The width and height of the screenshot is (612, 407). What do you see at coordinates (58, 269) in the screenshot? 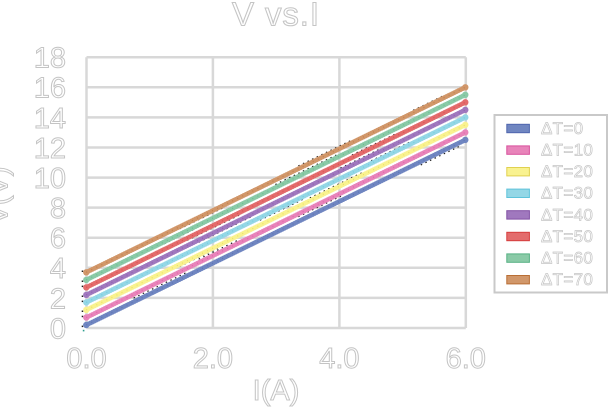
I see `svg-text: 4` at bounding box center [58, 269].